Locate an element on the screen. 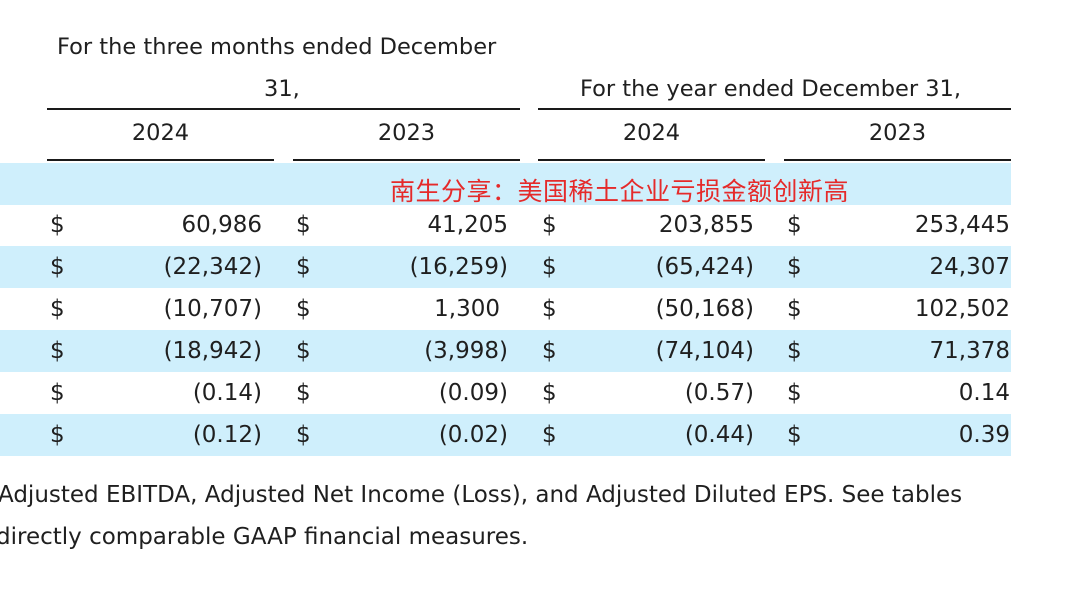 Image resolution: width=1069 pixels, height=607 pixels. value-cell: 253,445 is located at coordinates (962, 225).